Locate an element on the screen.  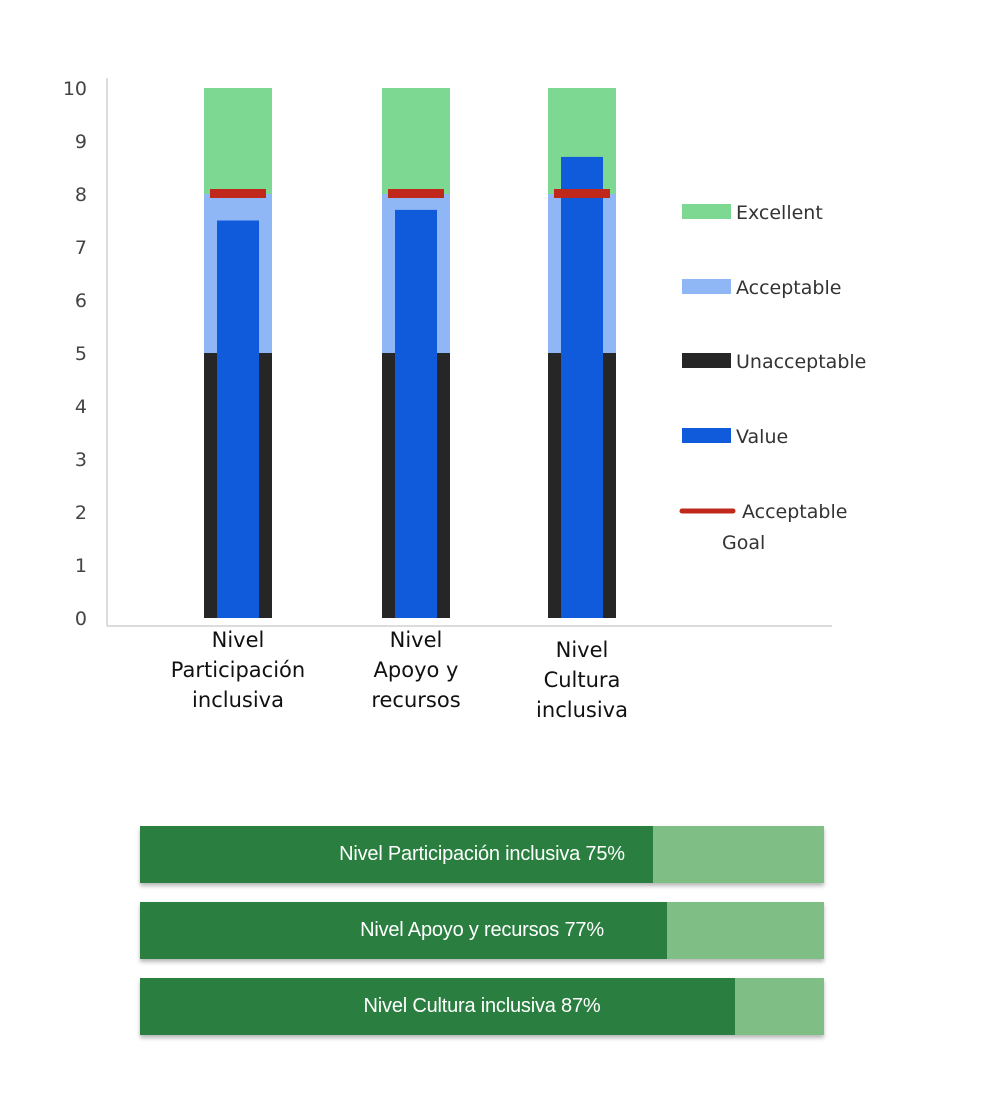
category-label: Nivel Apoyo y recursos is located at coordinates (415, 670).